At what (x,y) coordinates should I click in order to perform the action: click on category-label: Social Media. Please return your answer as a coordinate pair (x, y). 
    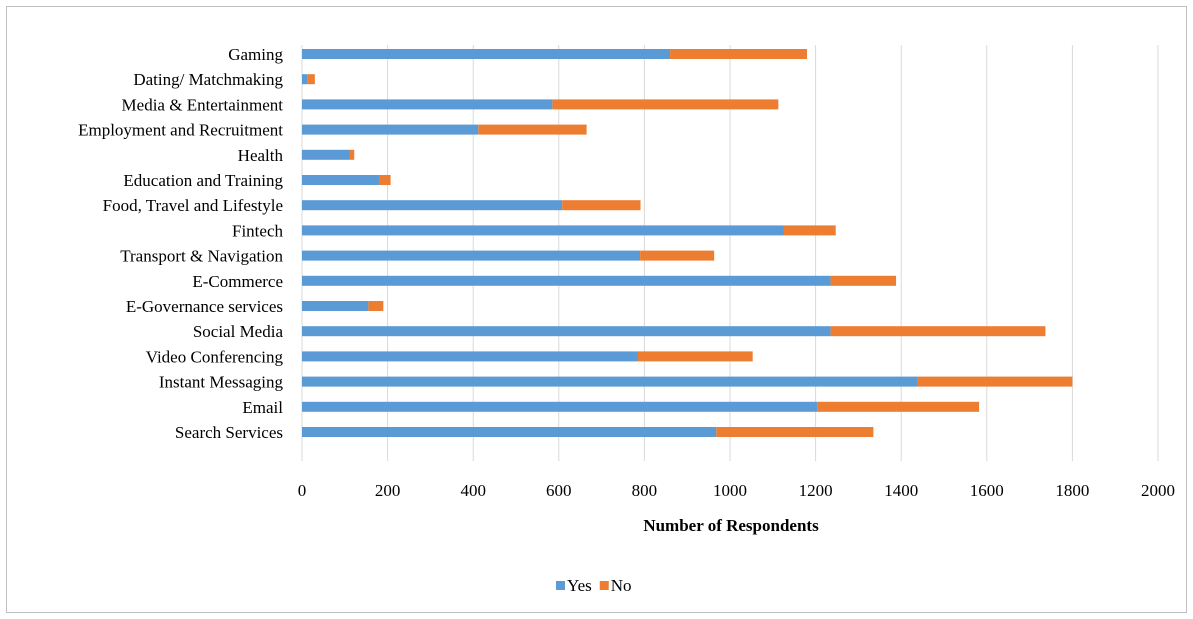
    Looking at the image, I should click on (238, 331).